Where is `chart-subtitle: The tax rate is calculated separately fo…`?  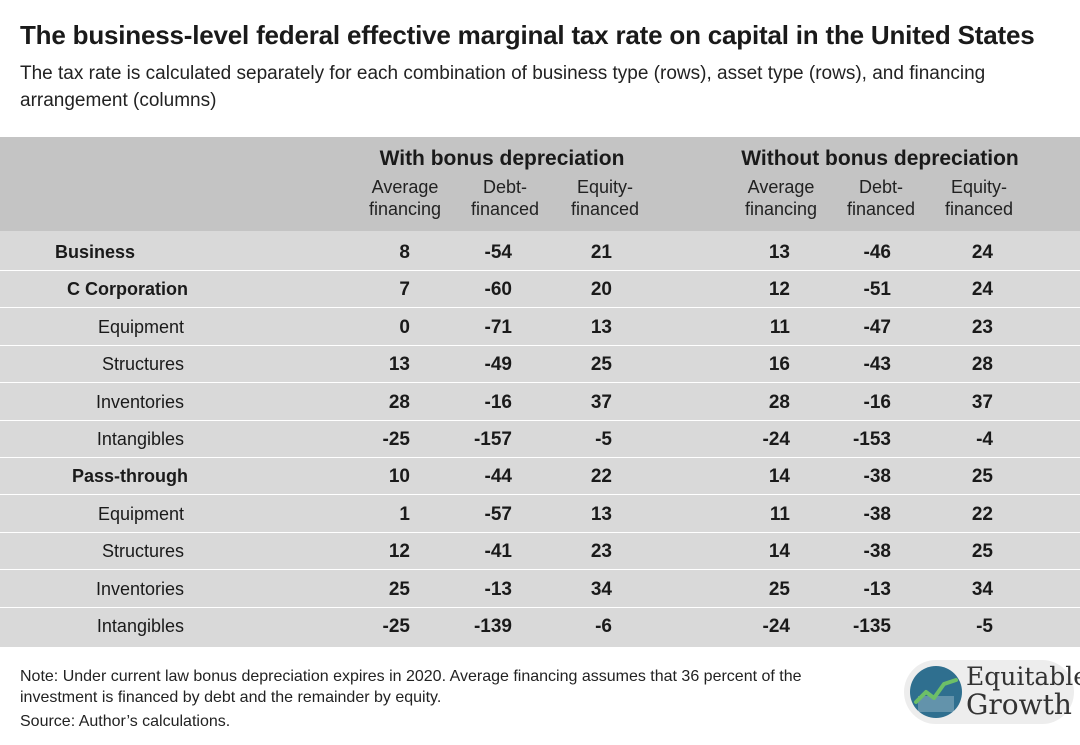 chart-subtitle: The tax rate is calculated separately fo… is located at coordinates (503, 87).